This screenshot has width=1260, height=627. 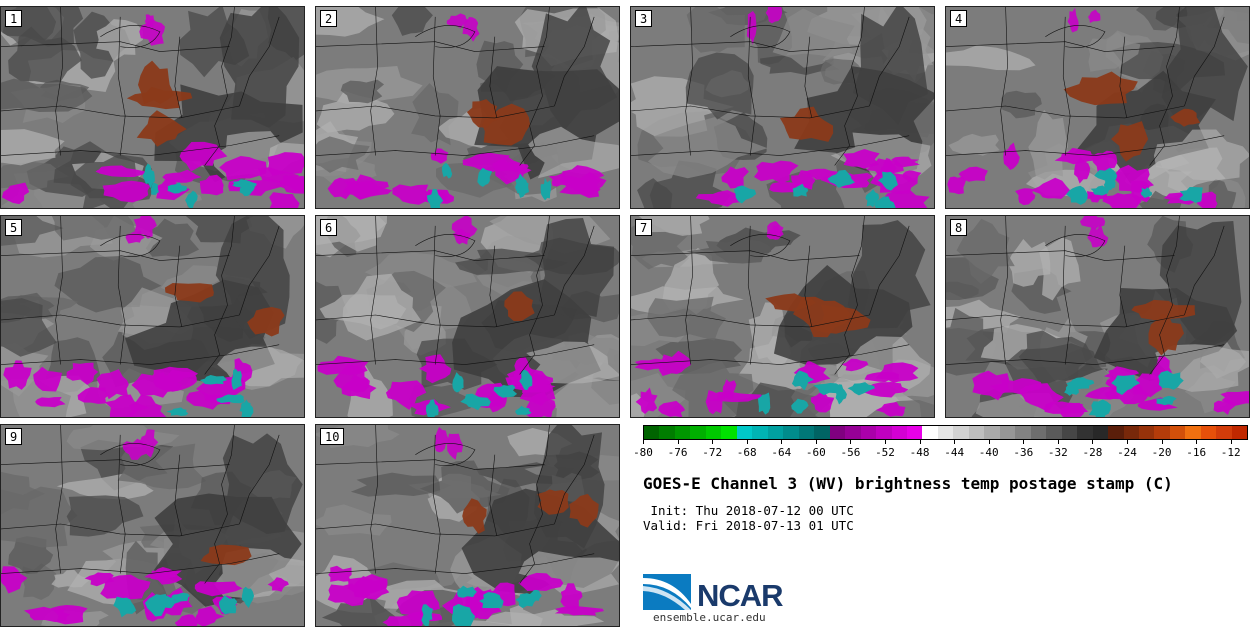 What do you see at coordinates (1196, 452) in the screenshot?
I see `colorbar-tick-label: -16` at bounding box center [1196, 452].